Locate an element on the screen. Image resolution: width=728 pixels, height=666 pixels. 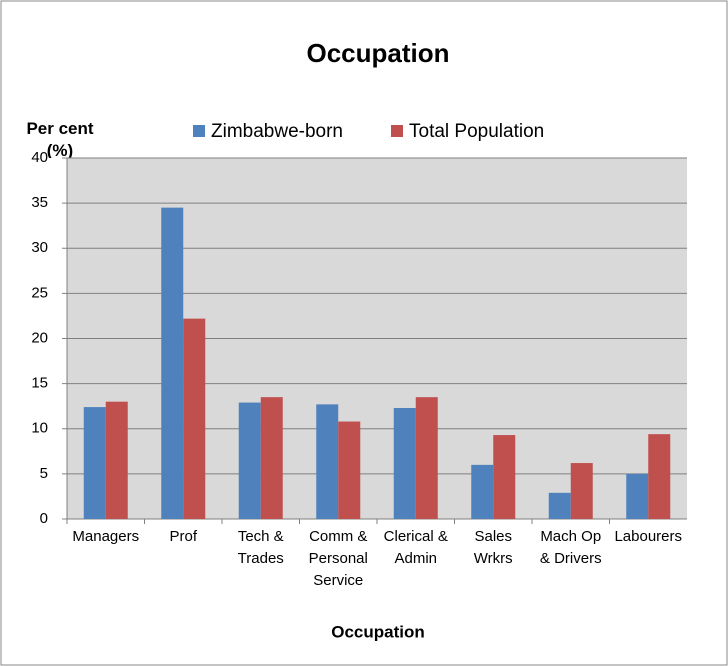
y-tick-label: 15 is located at coordinates (39, 383).